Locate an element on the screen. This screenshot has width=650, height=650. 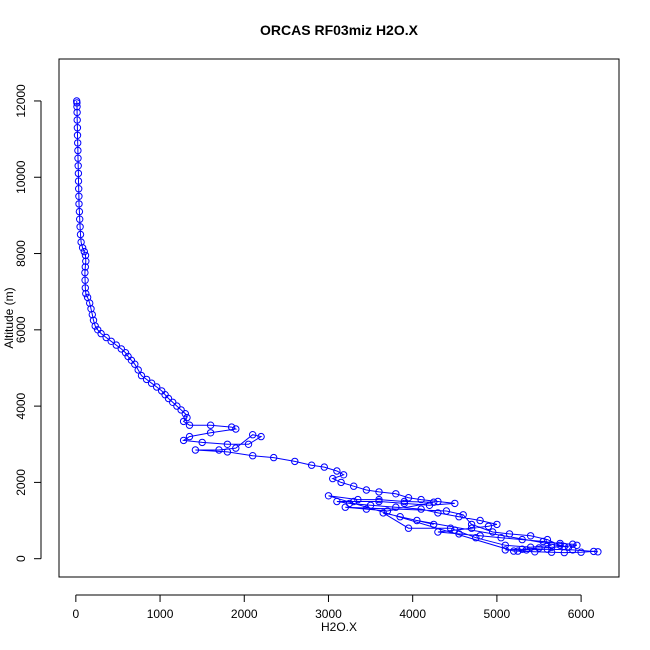
x-tick-label: 4000 is located at coordinates (412, 614).